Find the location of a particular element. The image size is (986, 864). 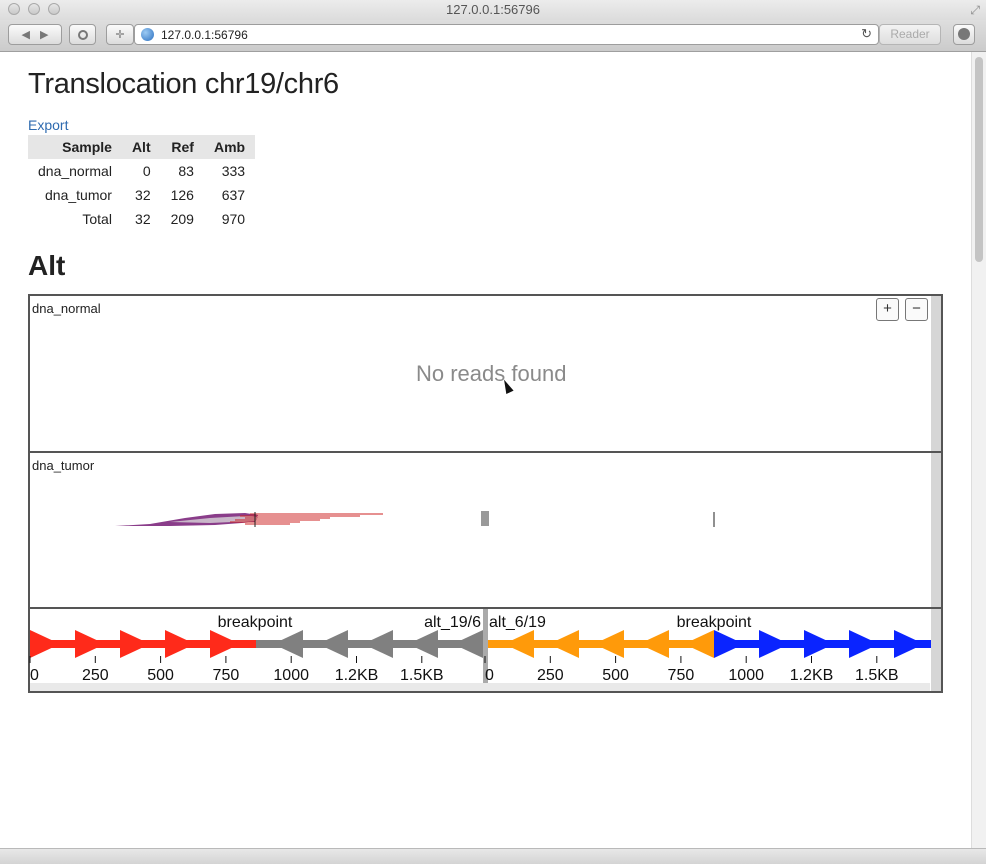

axis-tick-label-left: 250 is located at coordinates (95, 675).